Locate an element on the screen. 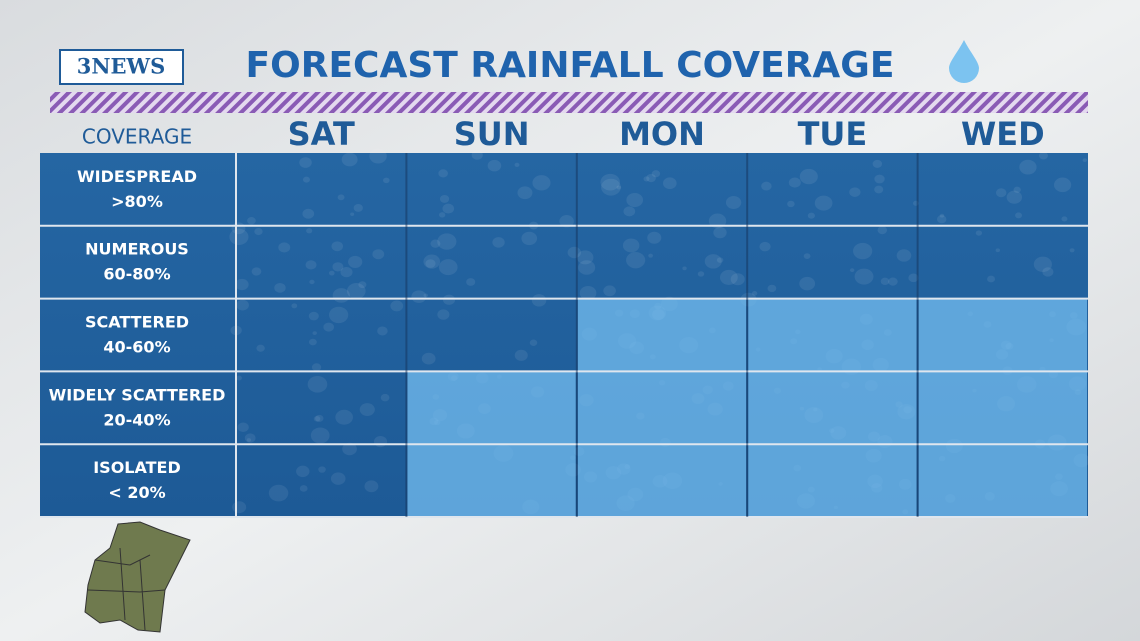 The width and height of the screenshot is (1140, 641). band-range: < 20% is located at coordinates (136, 492).